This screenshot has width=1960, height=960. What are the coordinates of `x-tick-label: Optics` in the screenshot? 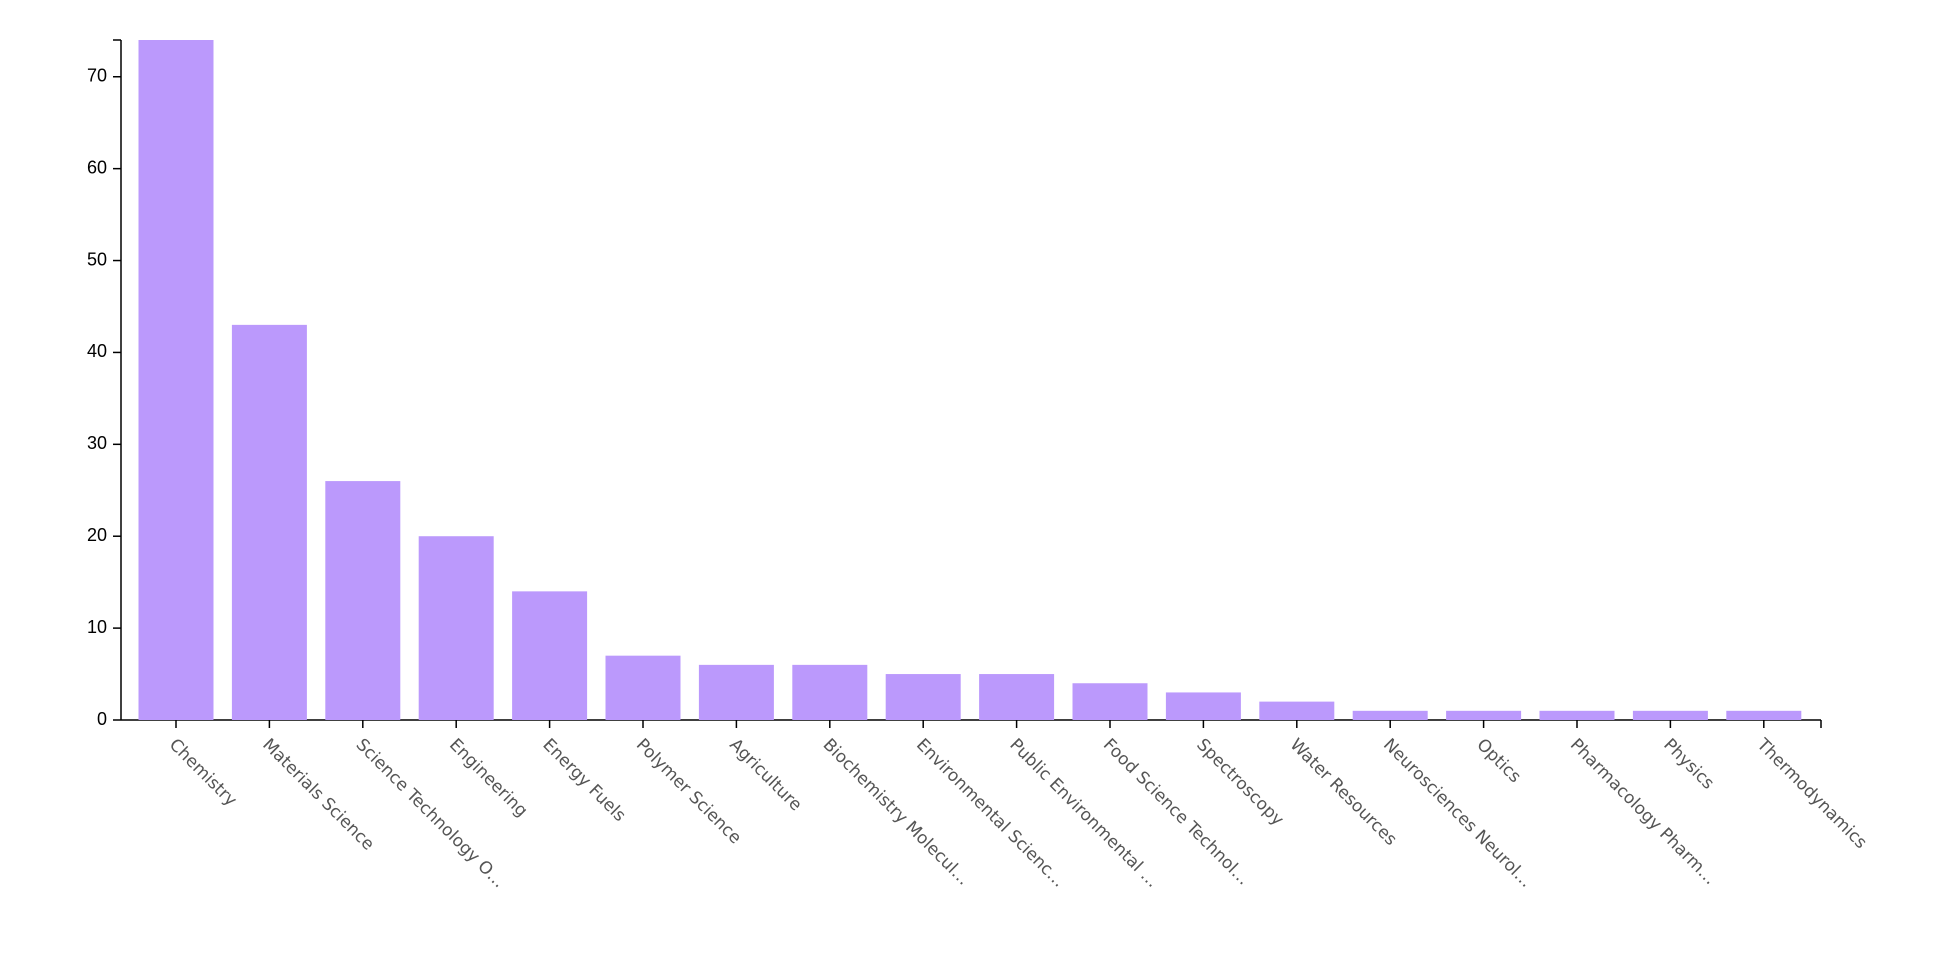 It's located at (1499, 761).